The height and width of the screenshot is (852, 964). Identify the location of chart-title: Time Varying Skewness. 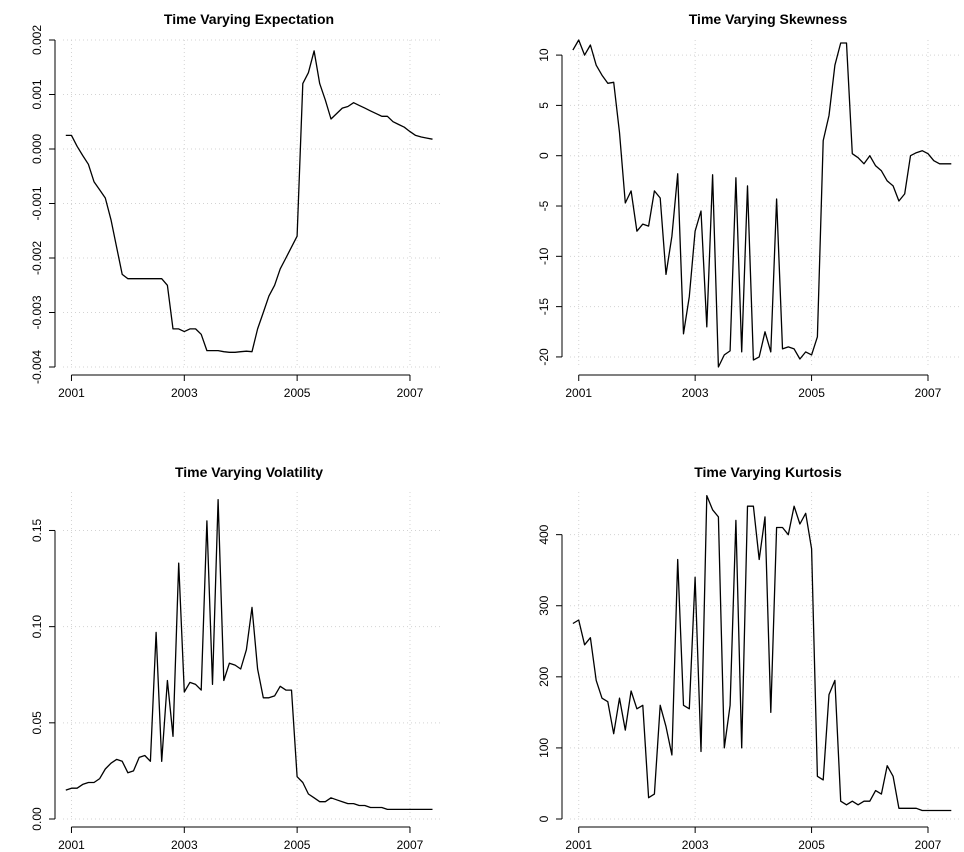
(768, 19).